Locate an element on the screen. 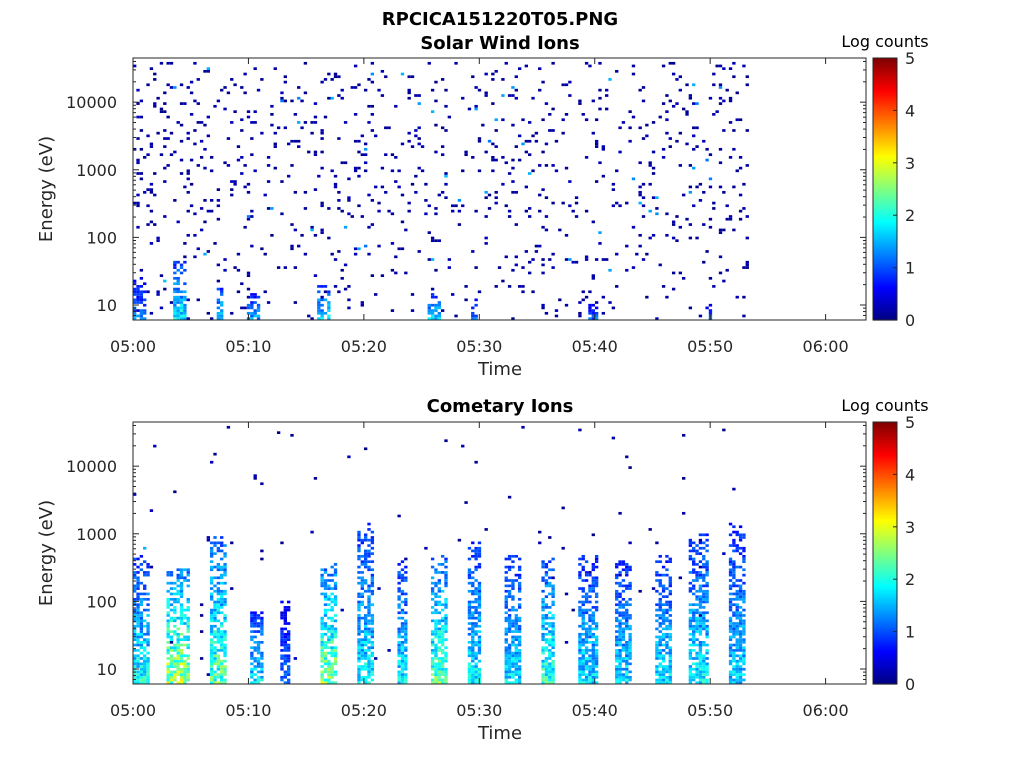  cometary-y-tick-label: 100 is located at coordinates (101, 601).